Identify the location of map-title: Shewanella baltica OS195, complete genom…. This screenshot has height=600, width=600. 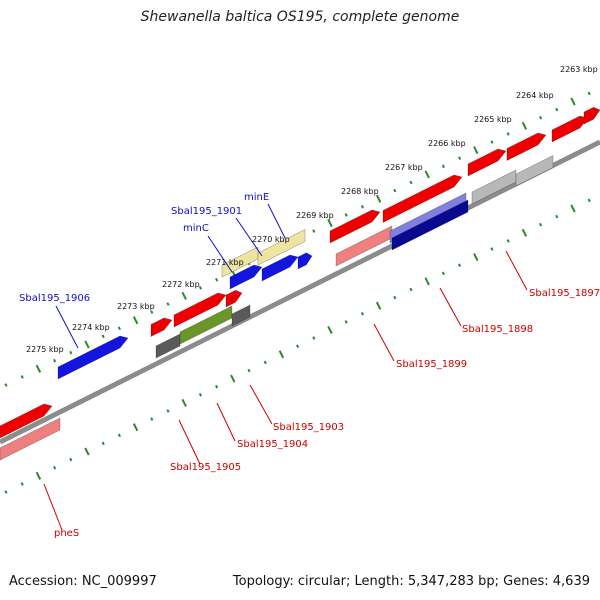
(300, 17).